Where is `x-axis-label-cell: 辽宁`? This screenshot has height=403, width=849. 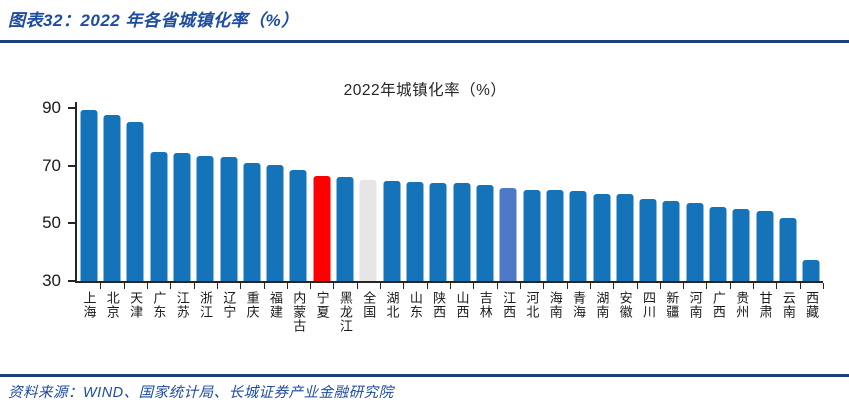
x-axis-label-cell: 辽宁 is located at coordinates (228, 312).